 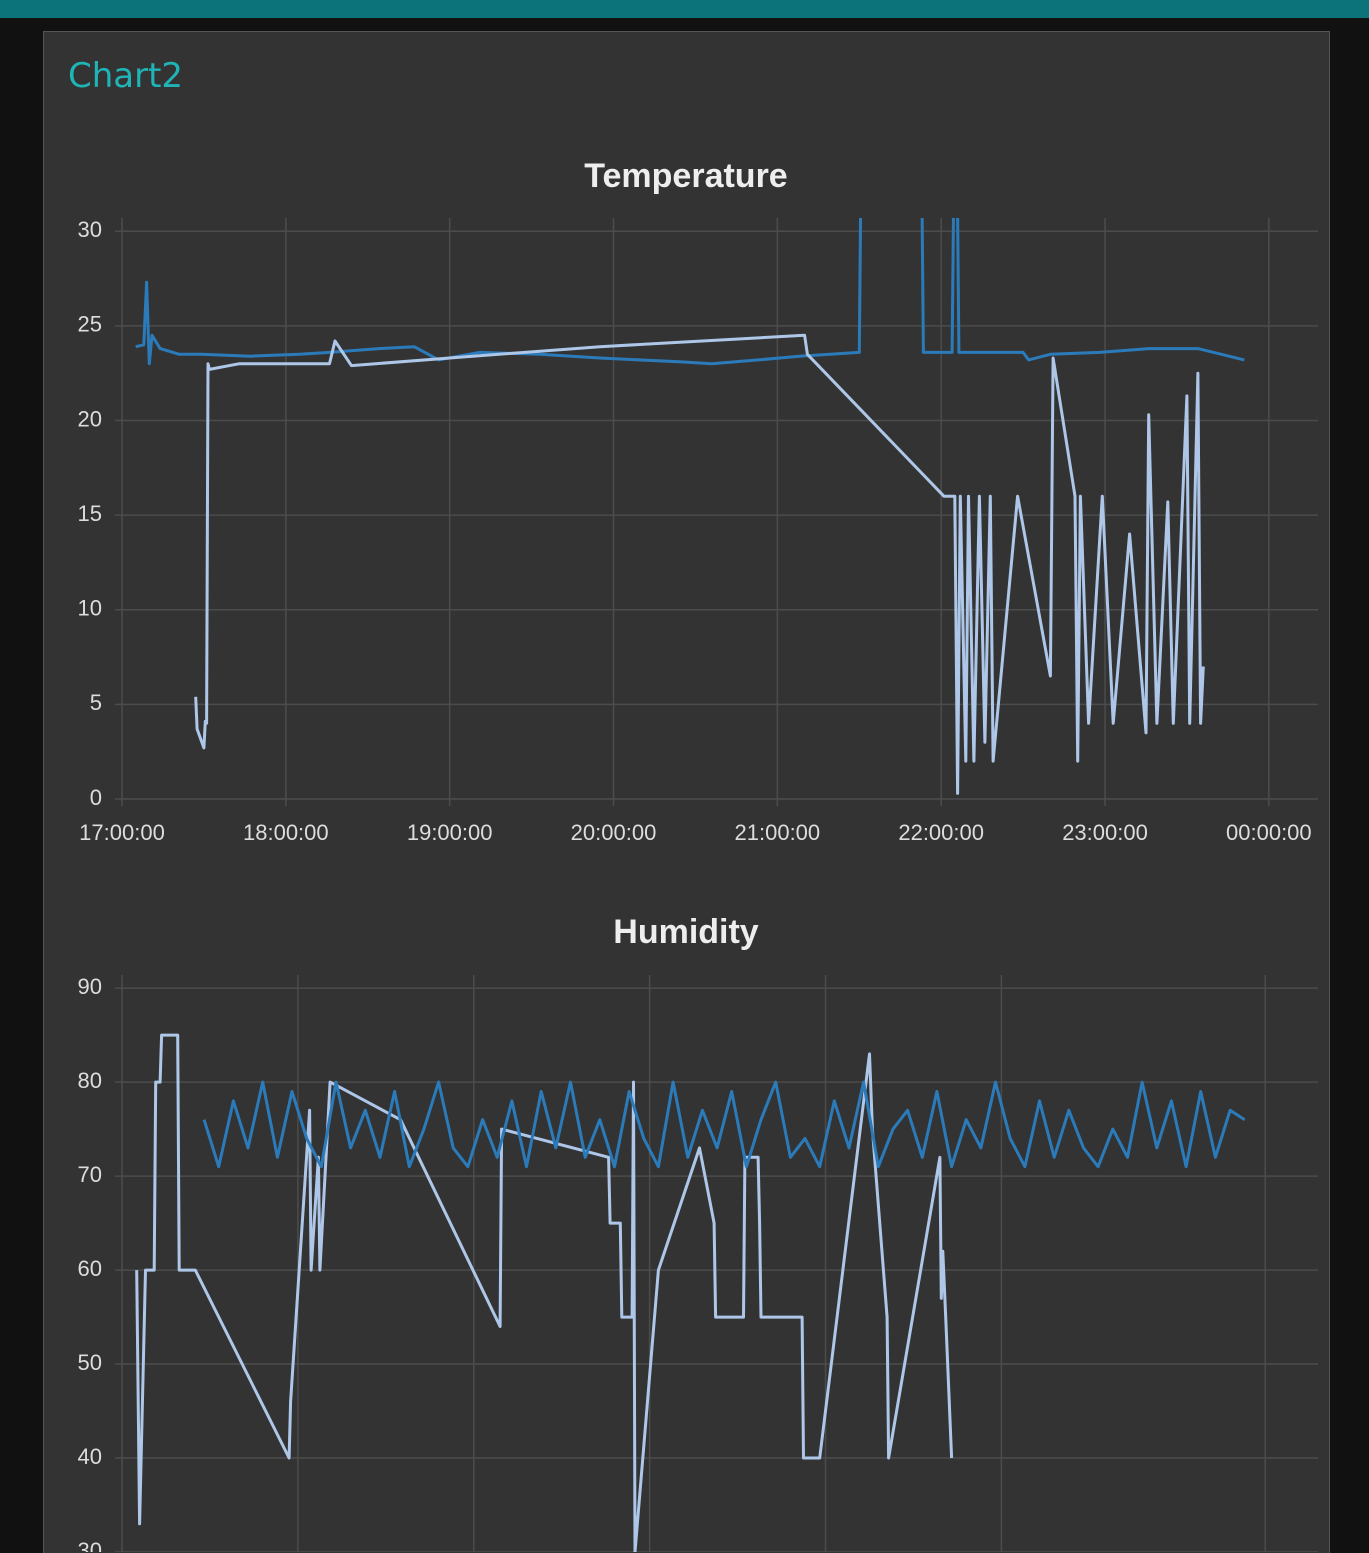 What do you see at coordinates (685, 176) in the screenshot?
I see `chart-title: Temperature` at bounding box center [685, 176].